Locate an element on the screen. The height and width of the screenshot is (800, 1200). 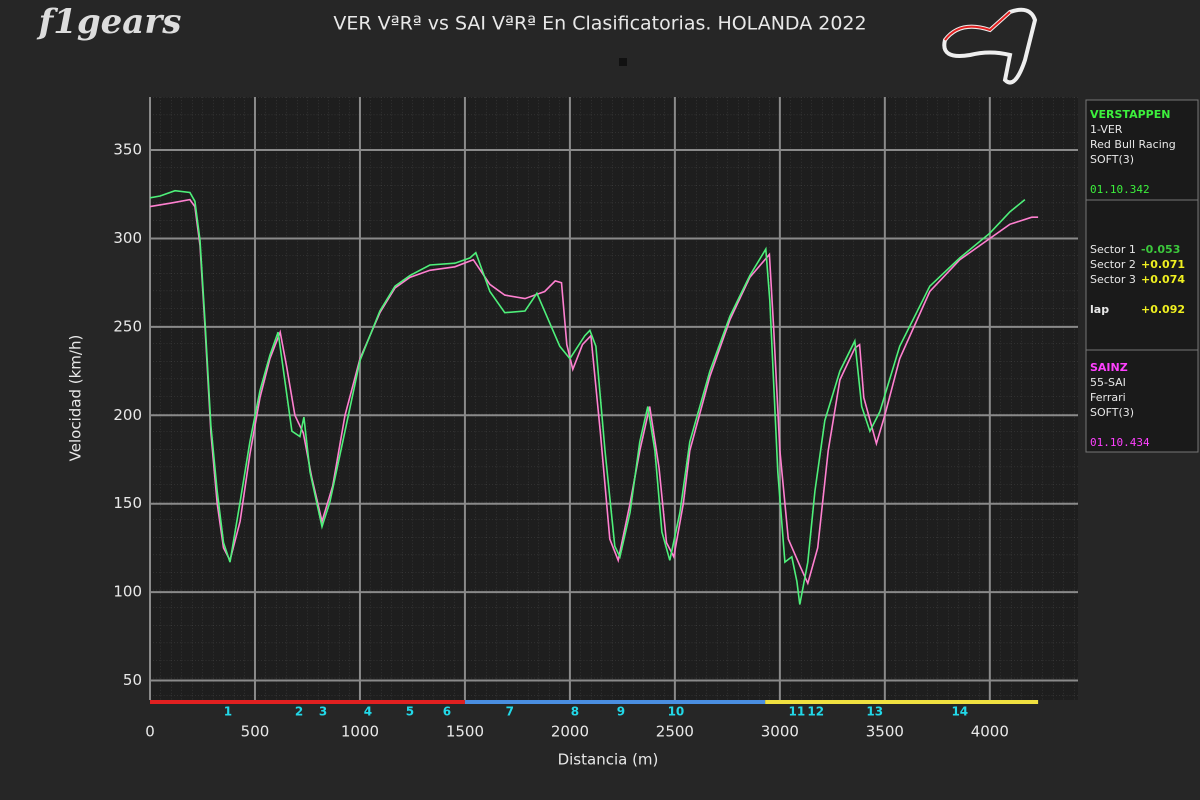
corner-label: 14 is located at coordinates (959, 712).